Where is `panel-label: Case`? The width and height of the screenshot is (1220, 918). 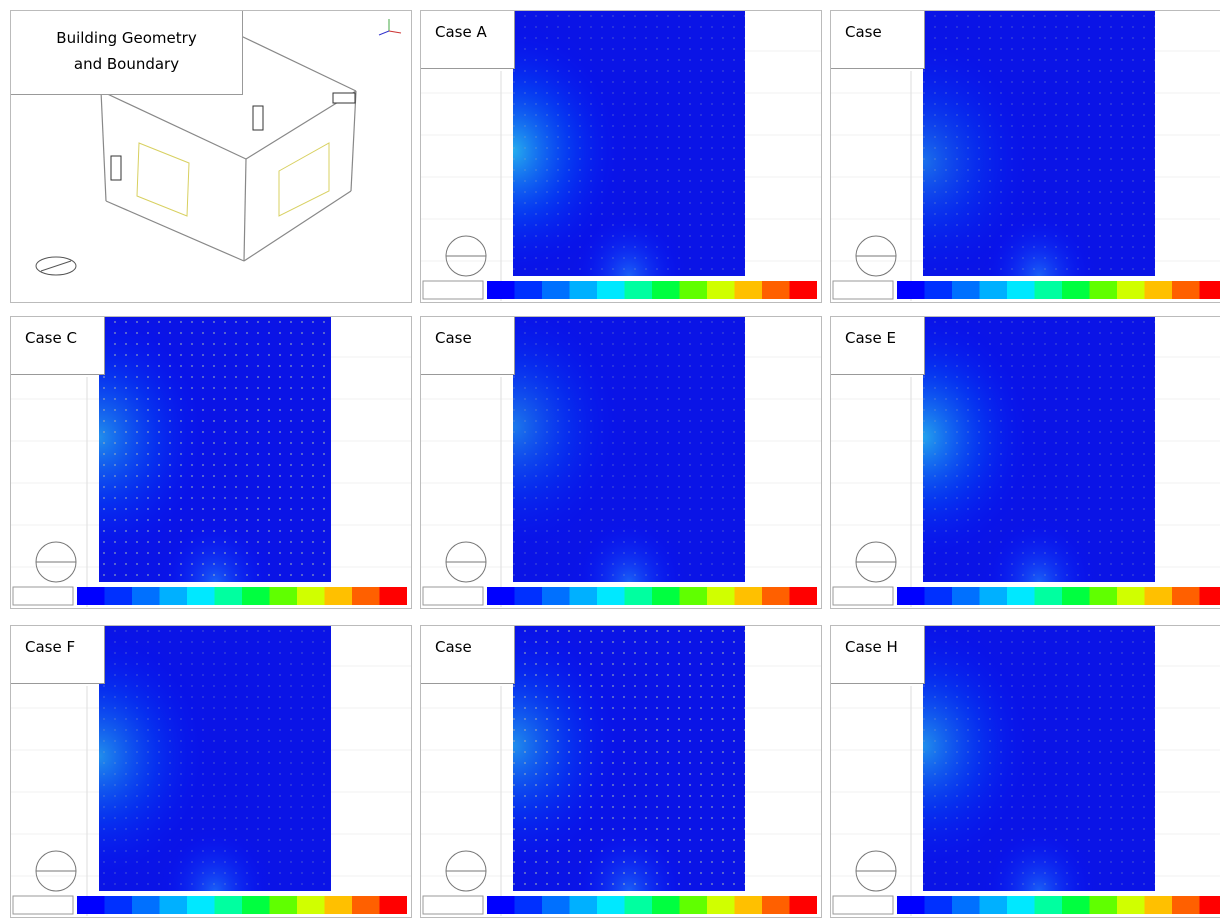 panel-label: Case is located at coordinates (468, 346).